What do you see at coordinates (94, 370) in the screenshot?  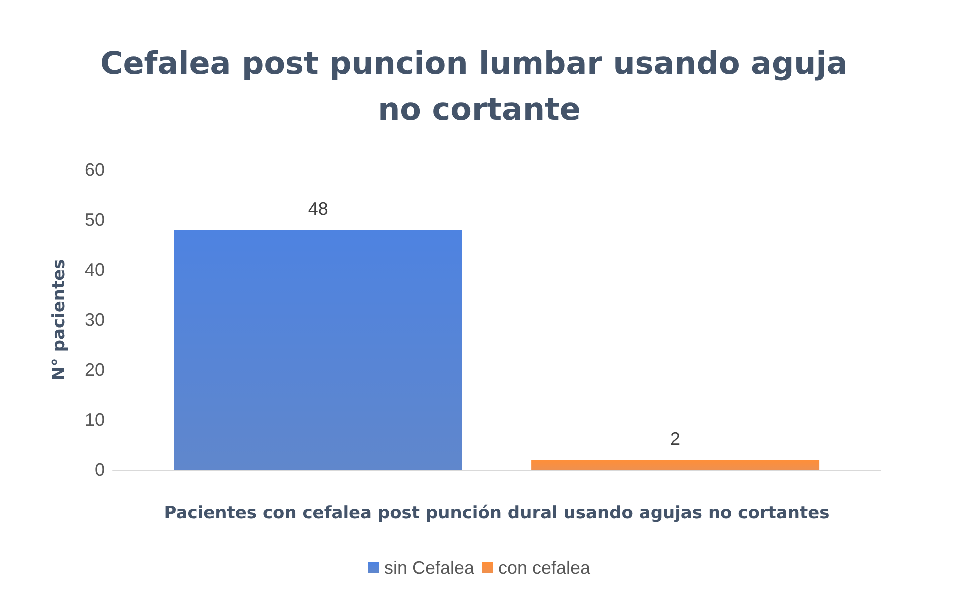 I see `y-tick-label: 20` at bounding box center [94, 370].